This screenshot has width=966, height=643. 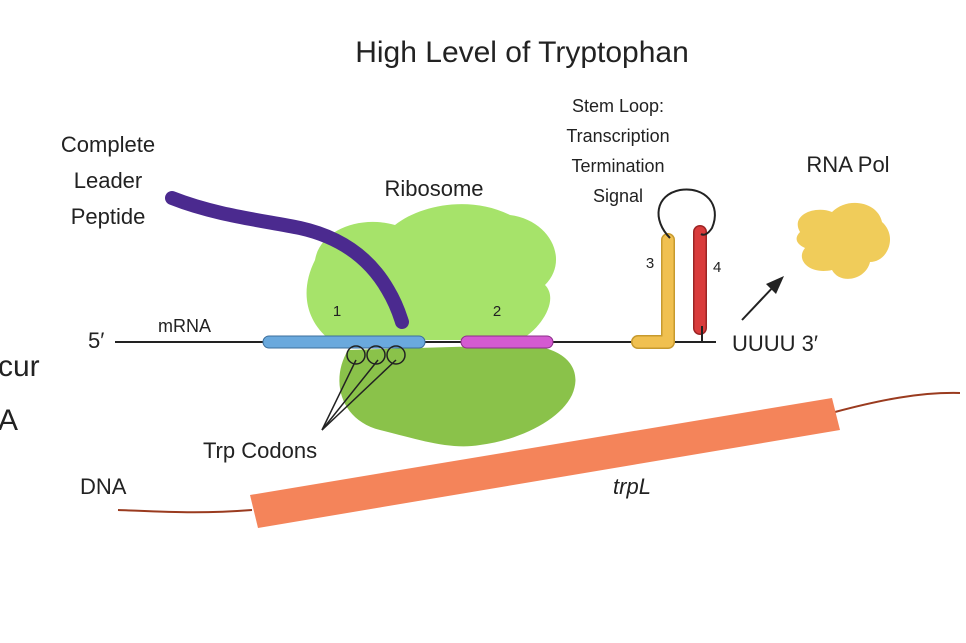 What do you see at coordinates (653, 291) in the screenshot?
I see `region-3-stem` at bounding box center [653, 291].